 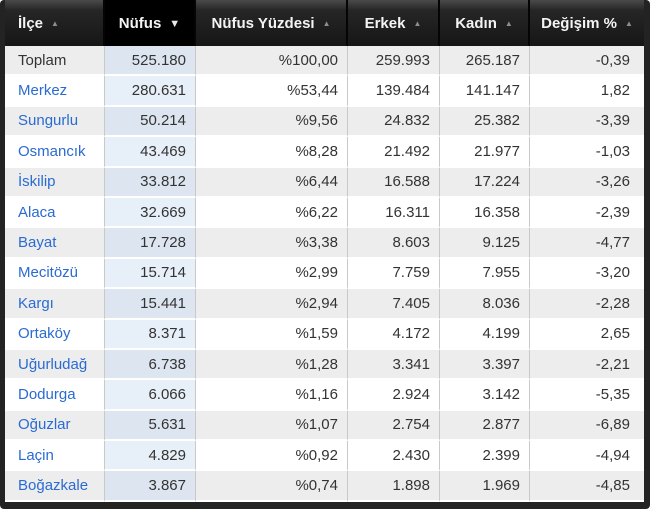 What do you see at coordinates (587, 456) in the screenshot?
I see `degisim-cell: -4,94` at bounding box center [587, 456].